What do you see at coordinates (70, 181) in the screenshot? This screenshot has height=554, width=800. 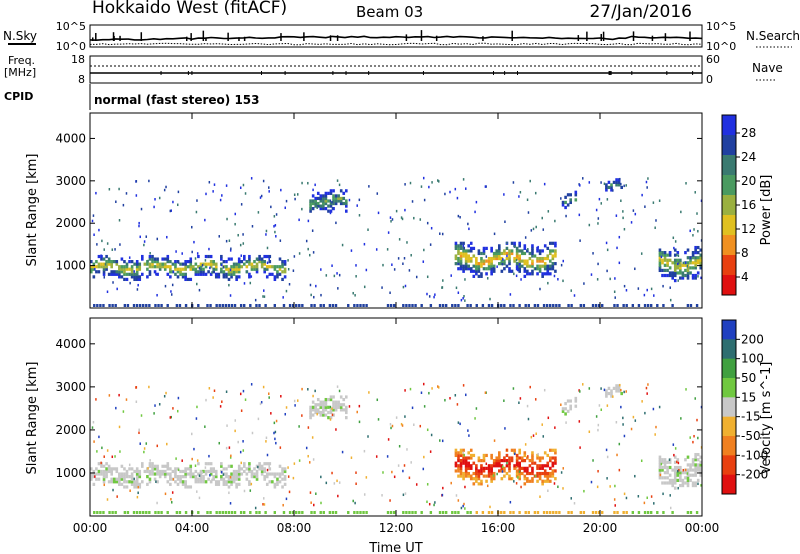 I see `ytick-label: 3000` at bounding box center [70, 181].